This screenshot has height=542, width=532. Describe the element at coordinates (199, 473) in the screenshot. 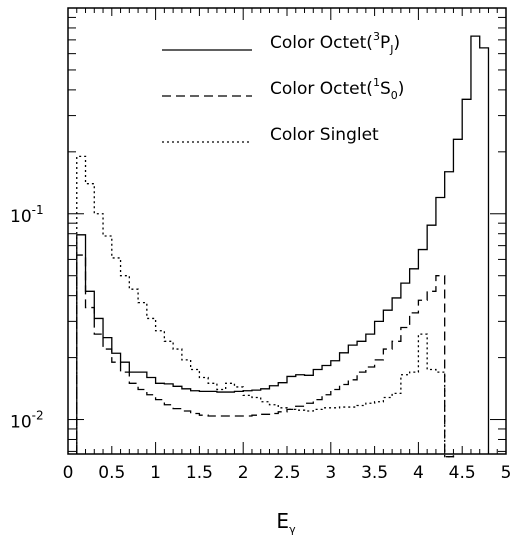

I see `x-tick-label: 1.5` at that location.